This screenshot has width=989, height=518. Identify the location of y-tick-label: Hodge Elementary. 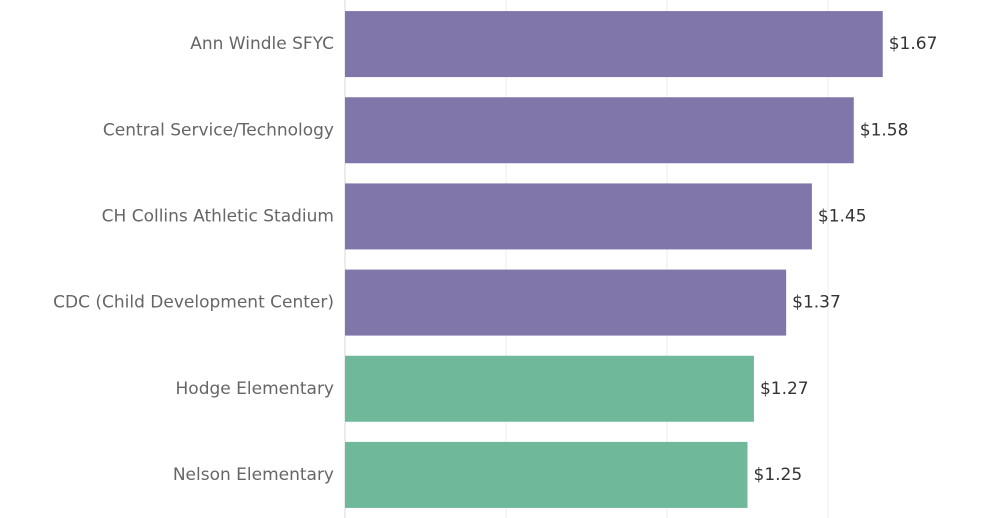
(255, 389).